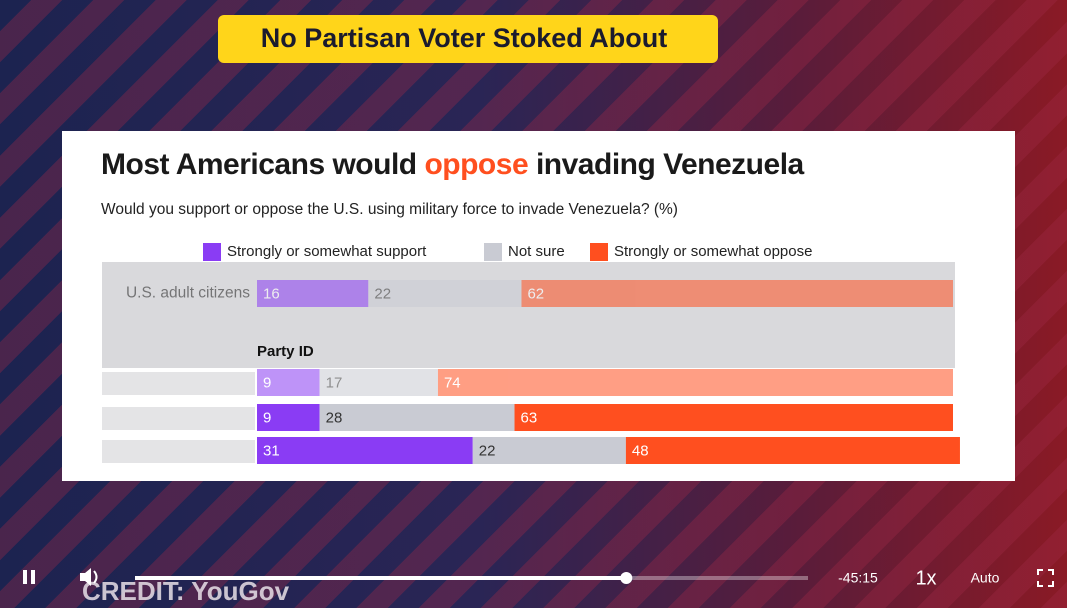  I want to click on progress-played, so click(381, 578).